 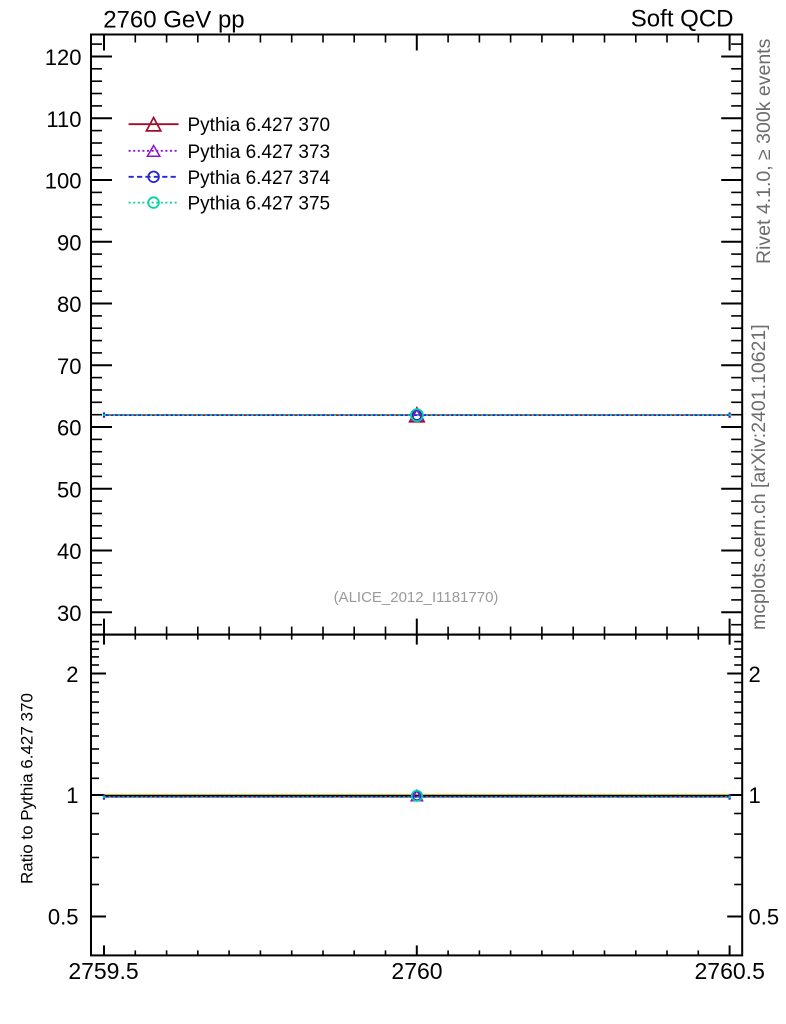 What do you see at coordinates (759, 477) in the screenshot?
I see `svg-text:mcplots.cern.ch [arXiv:2401.10: mcplots.cern.ch [arXiv:2401.10621]` at bounding box center [759, 477].